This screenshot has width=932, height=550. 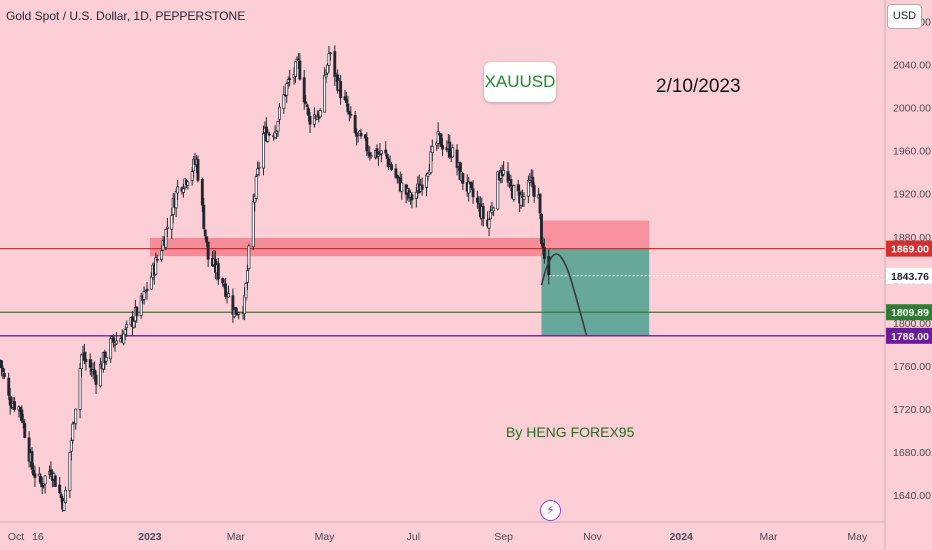 I want to click on price-tick-label: 1720.00, so click(x=912, y=410).